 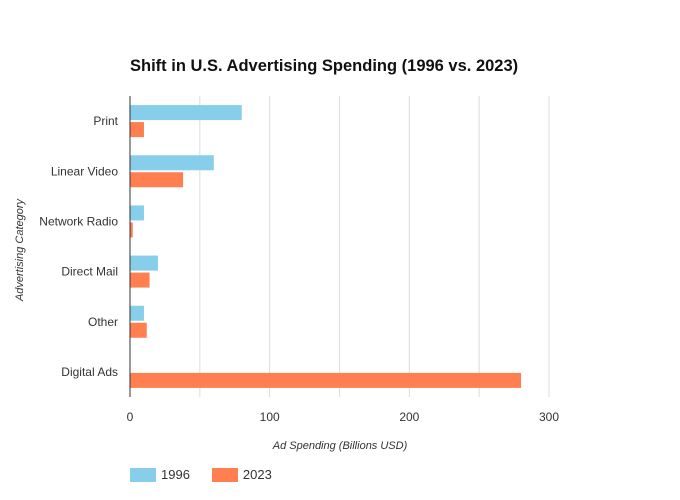 I want to click on legend: 1996 2023, so click(x=212, y=474).